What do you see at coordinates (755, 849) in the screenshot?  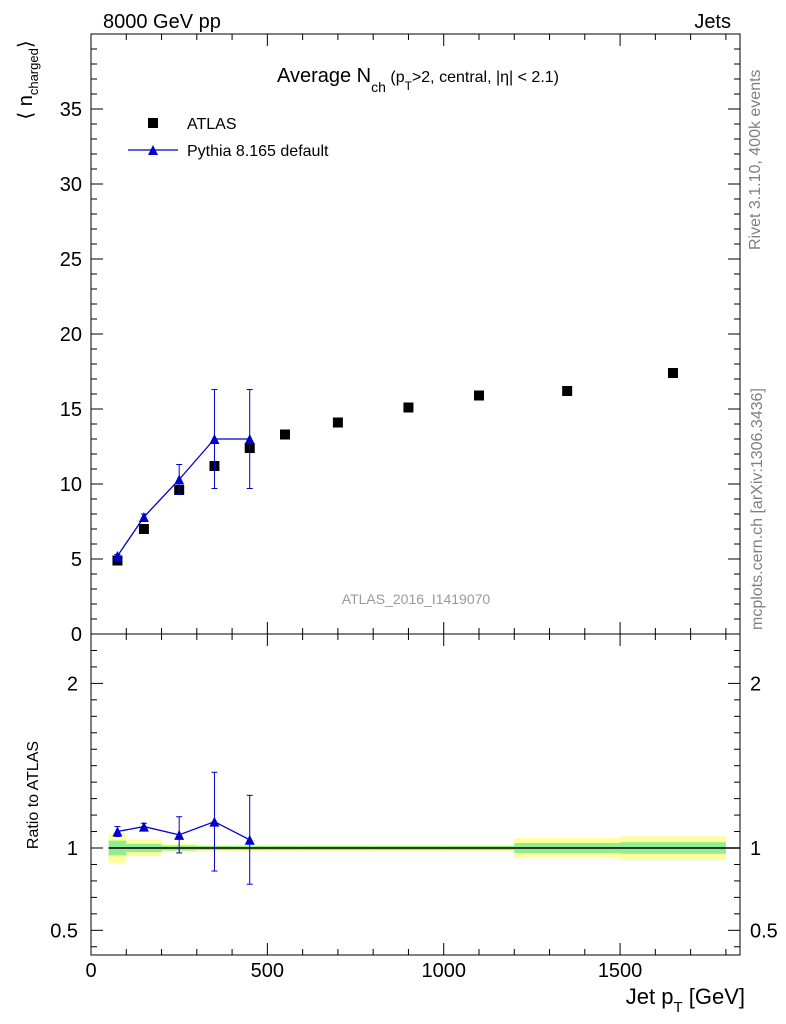 I see `ratio-y-tick-label-right: 1` at bounding box center [755, 849].